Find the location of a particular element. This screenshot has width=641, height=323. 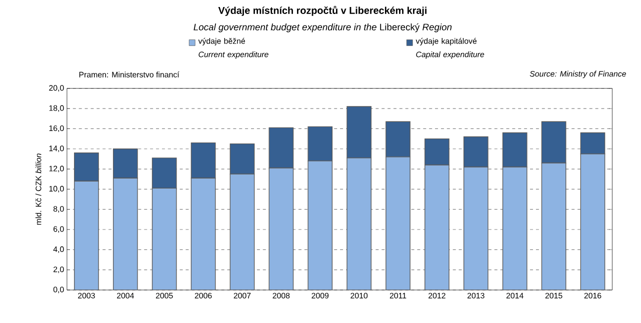

chart-subtitle: Local government budget expenditure in the Liberecký Region is located at coordinates (323, 27).